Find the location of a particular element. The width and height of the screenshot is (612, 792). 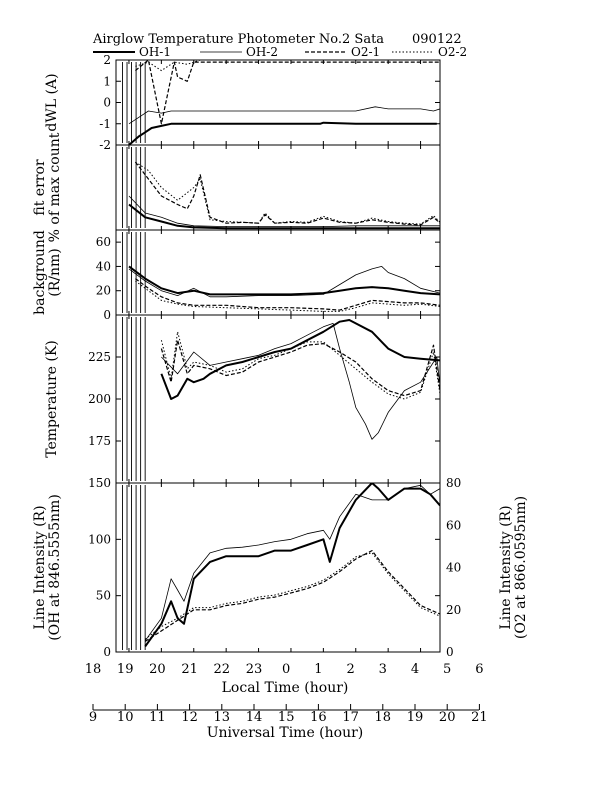

local-time-tick-label: 2 is located at coordinates (350, 669).